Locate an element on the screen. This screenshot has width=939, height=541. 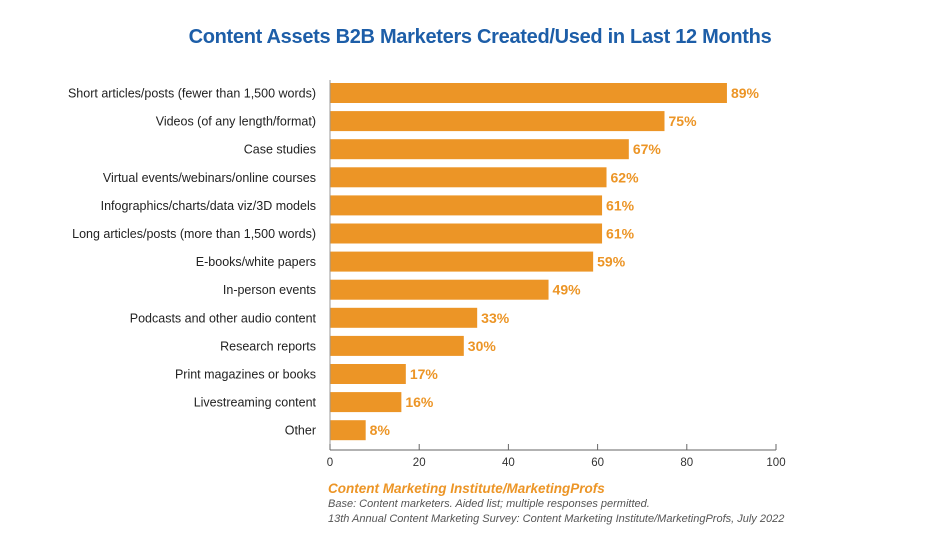
value-label: 17% is located at coordinates (424, 374).